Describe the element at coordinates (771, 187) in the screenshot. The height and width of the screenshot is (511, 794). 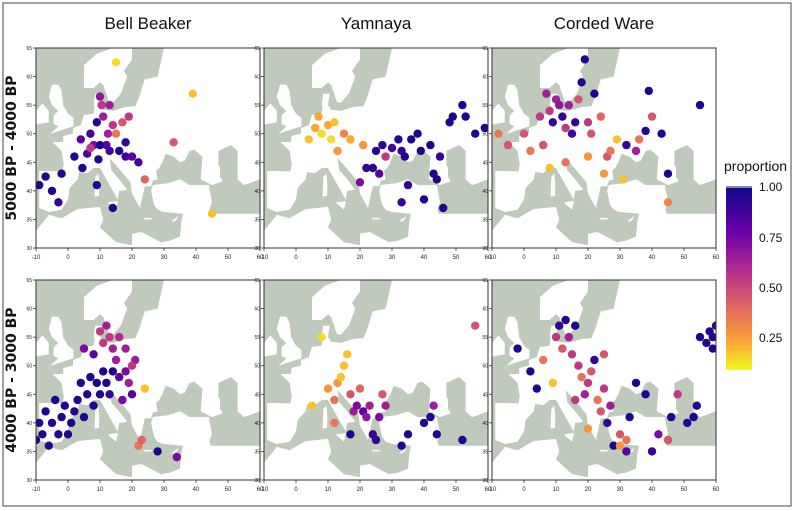
I see `legend-label-100: 1.00` at that location.